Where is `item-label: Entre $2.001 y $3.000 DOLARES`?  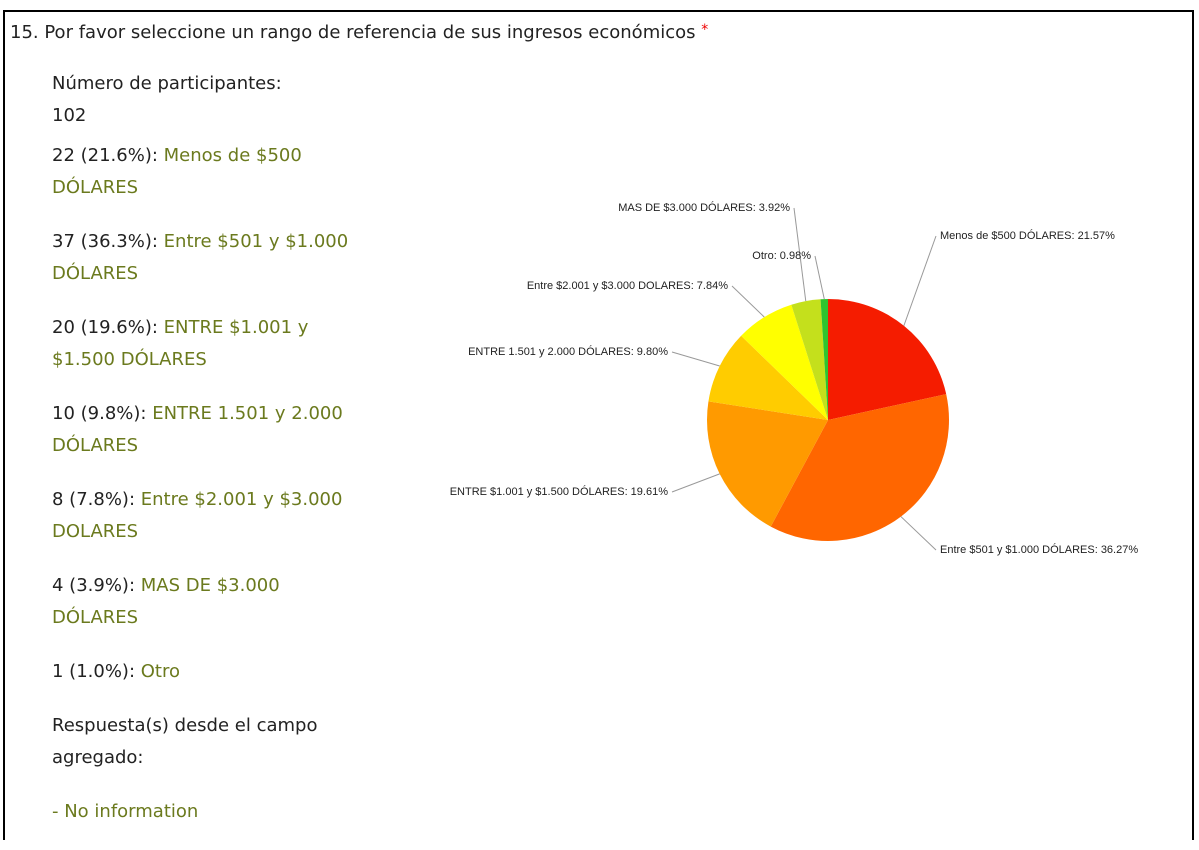 item-label: Entre $2.001 y $3.000 DOLARES is located at coordinates (197, 515).